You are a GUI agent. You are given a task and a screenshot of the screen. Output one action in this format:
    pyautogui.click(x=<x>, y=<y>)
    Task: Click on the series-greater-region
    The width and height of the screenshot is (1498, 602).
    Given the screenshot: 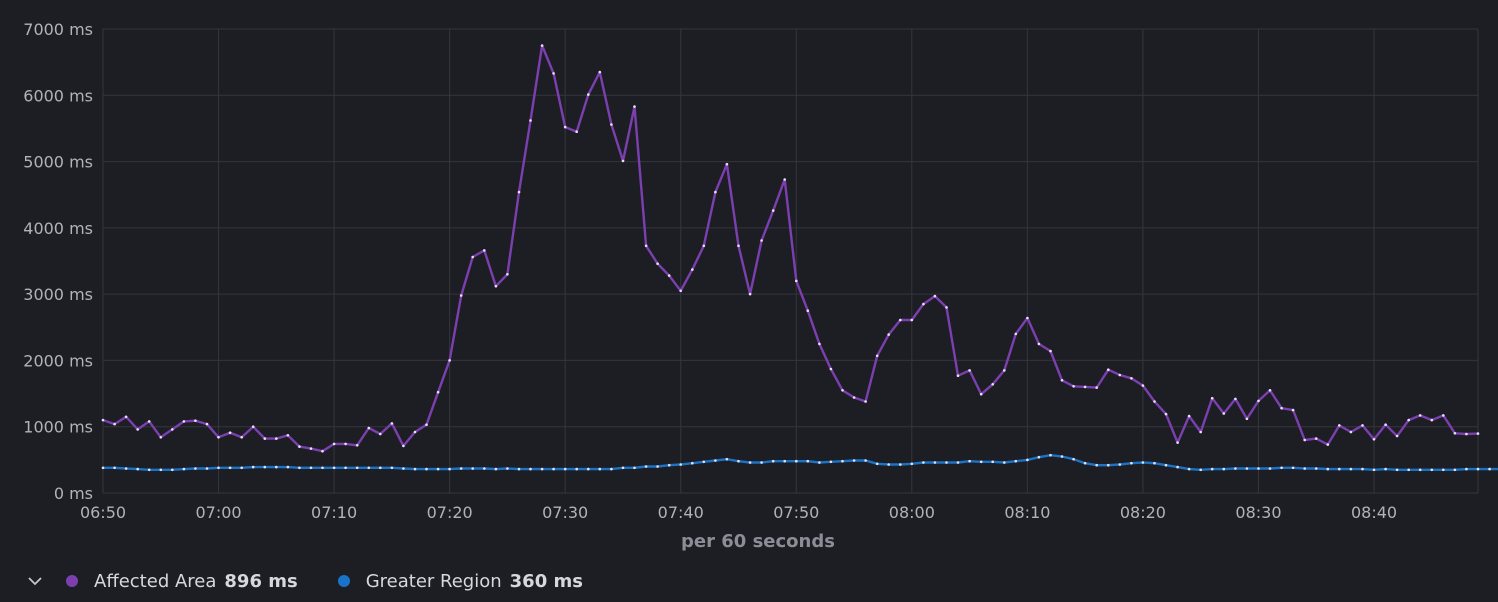 What is the action you would take?
    pyautogui.click(x=799, y=462)
    